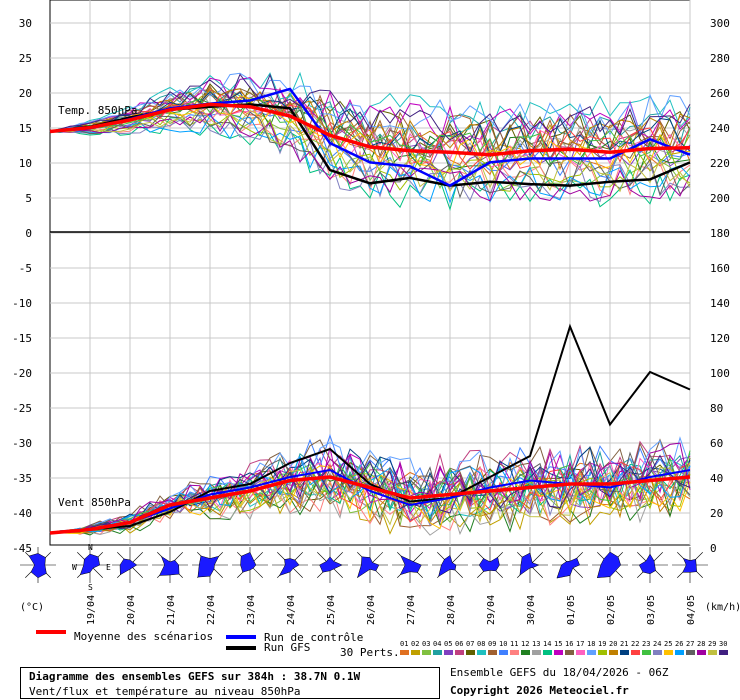 The height and width of the screenshot is (700, 740). I want to click on pert-number: 07, so click(470, 644).